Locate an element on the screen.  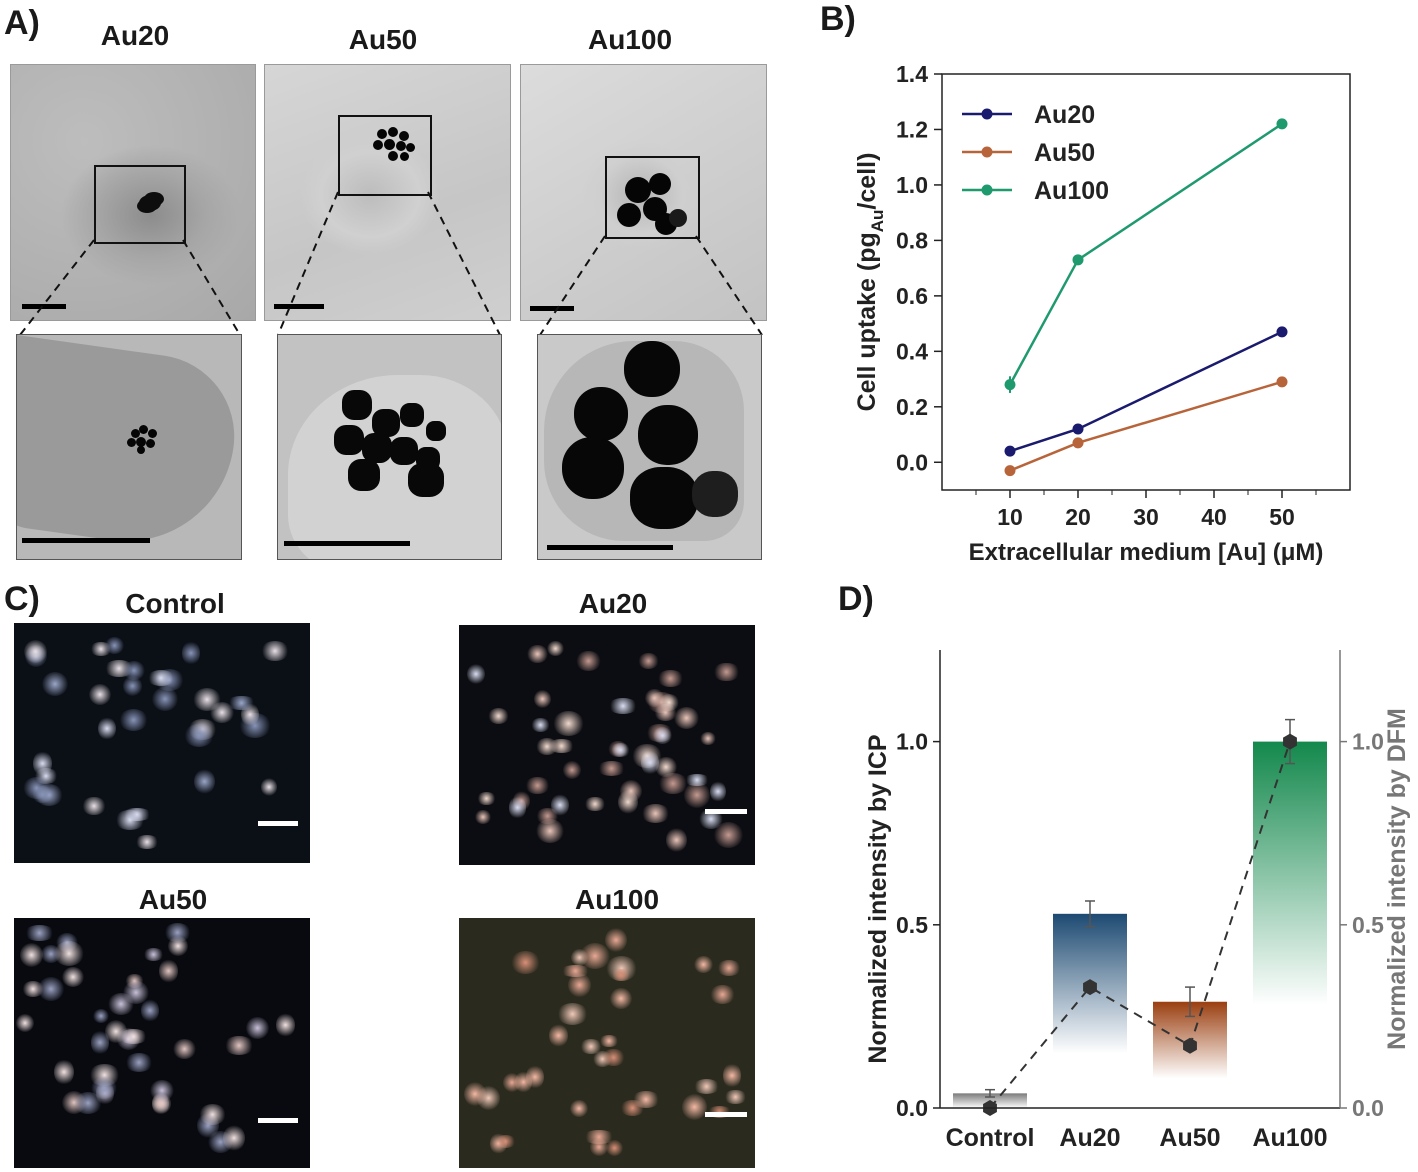
panel-letter-a: A) is located at coordinates (22, 23).